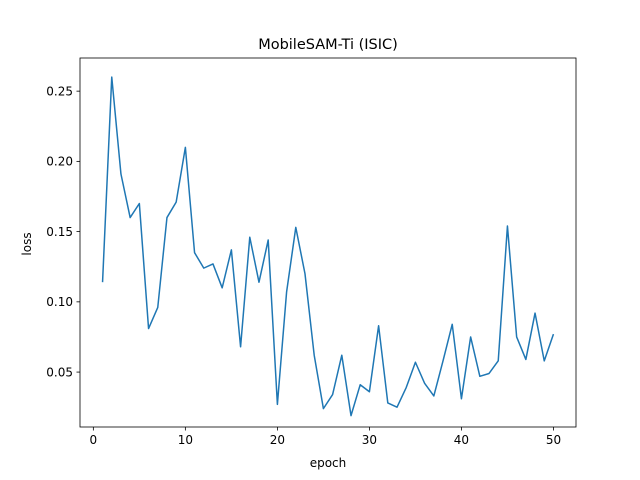 This screenshot has height=480, width=640. I want to click on chart-title: MobileSAM-Ti (ISIC), so click(328, 45).